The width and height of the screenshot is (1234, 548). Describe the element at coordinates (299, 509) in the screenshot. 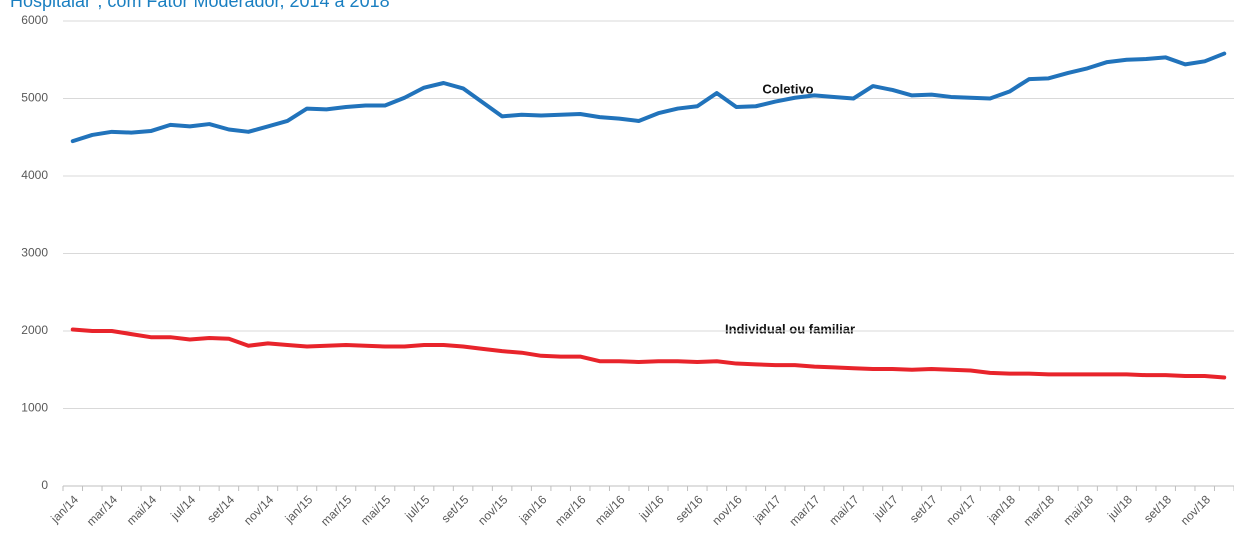

I see `x-tick-label: jan/15` at that location.